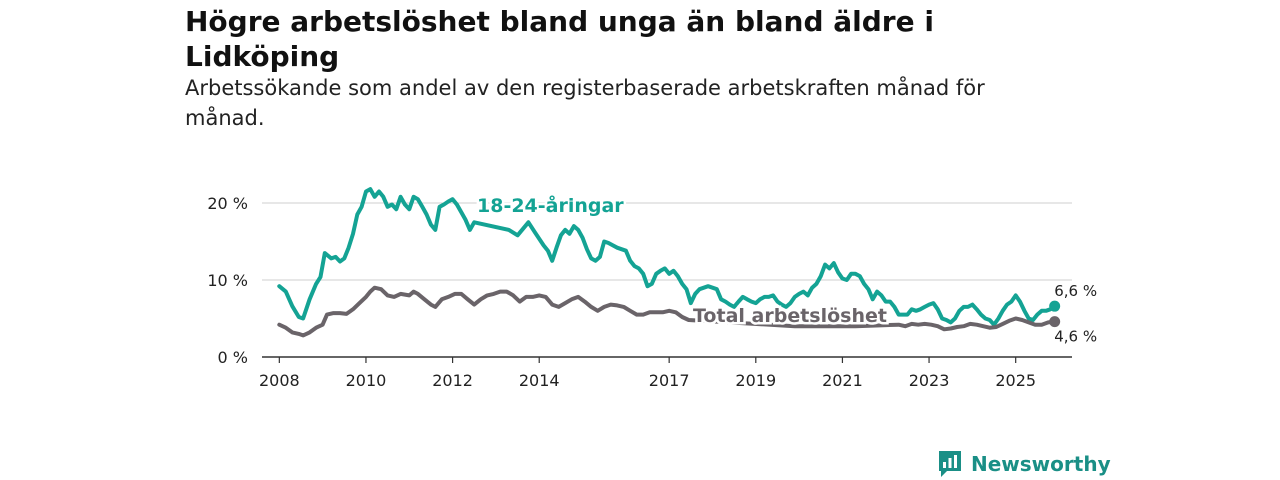  Describe the element at coordinates (366, 380) in the screenshot. I see `x-tick-label: 2010` at that location.